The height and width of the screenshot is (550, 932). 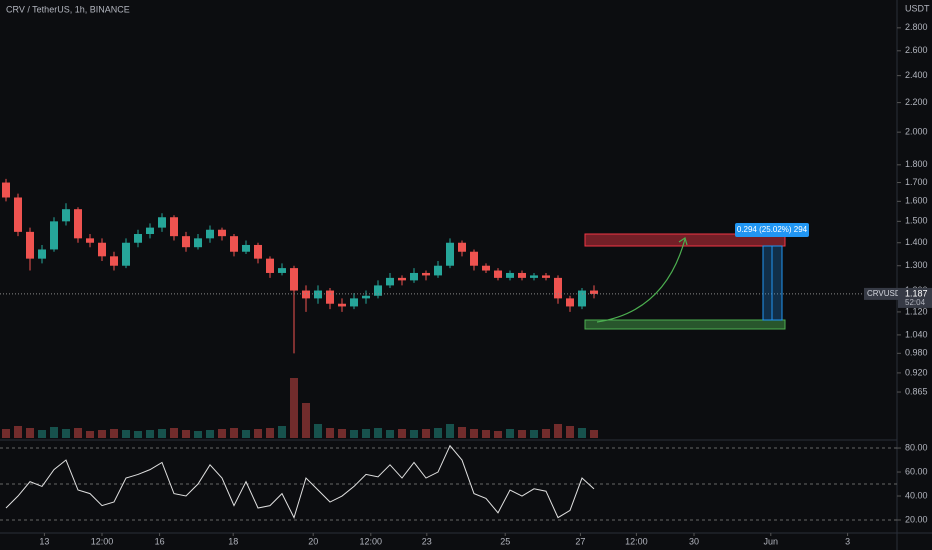 I want to click on x-tick-label: 16, so click(x=160, y=541).